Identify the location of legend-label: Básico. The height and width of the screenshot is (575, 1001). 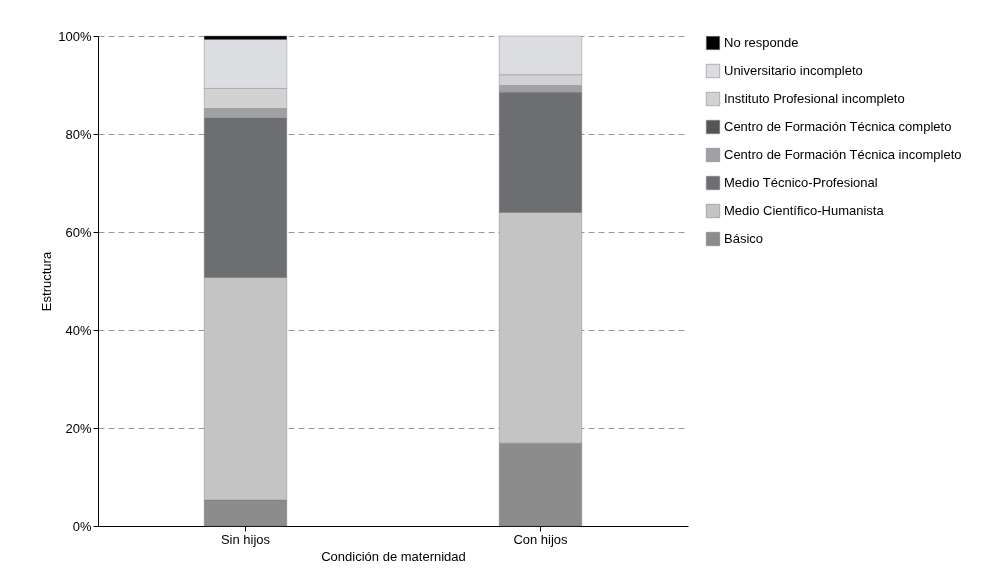
(744, 238).